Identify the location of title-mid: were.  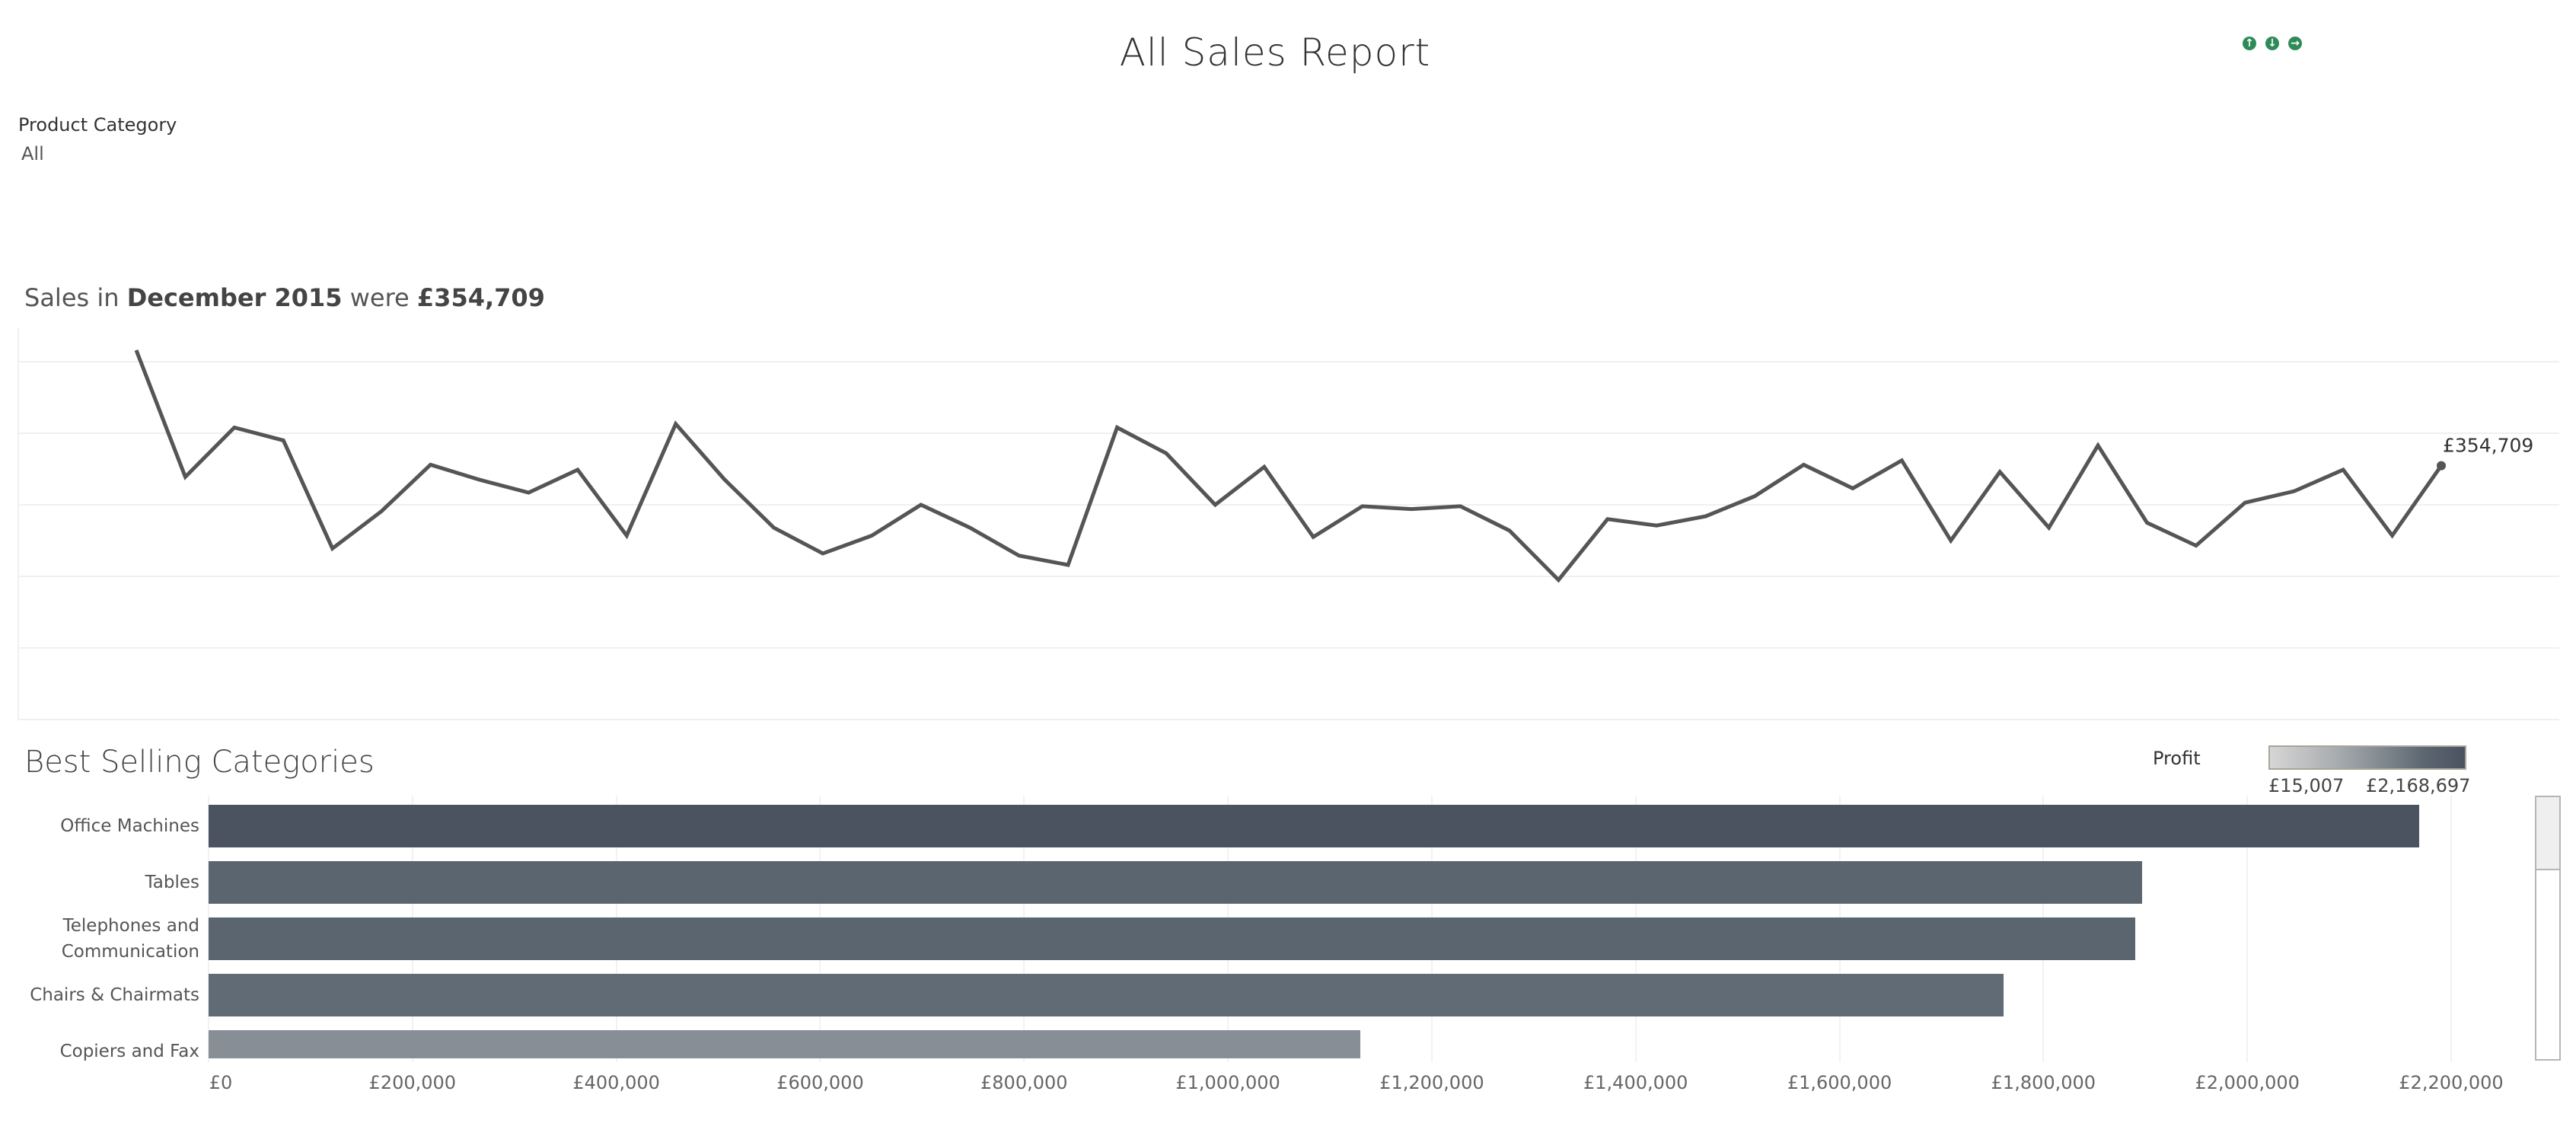
(380, 297).